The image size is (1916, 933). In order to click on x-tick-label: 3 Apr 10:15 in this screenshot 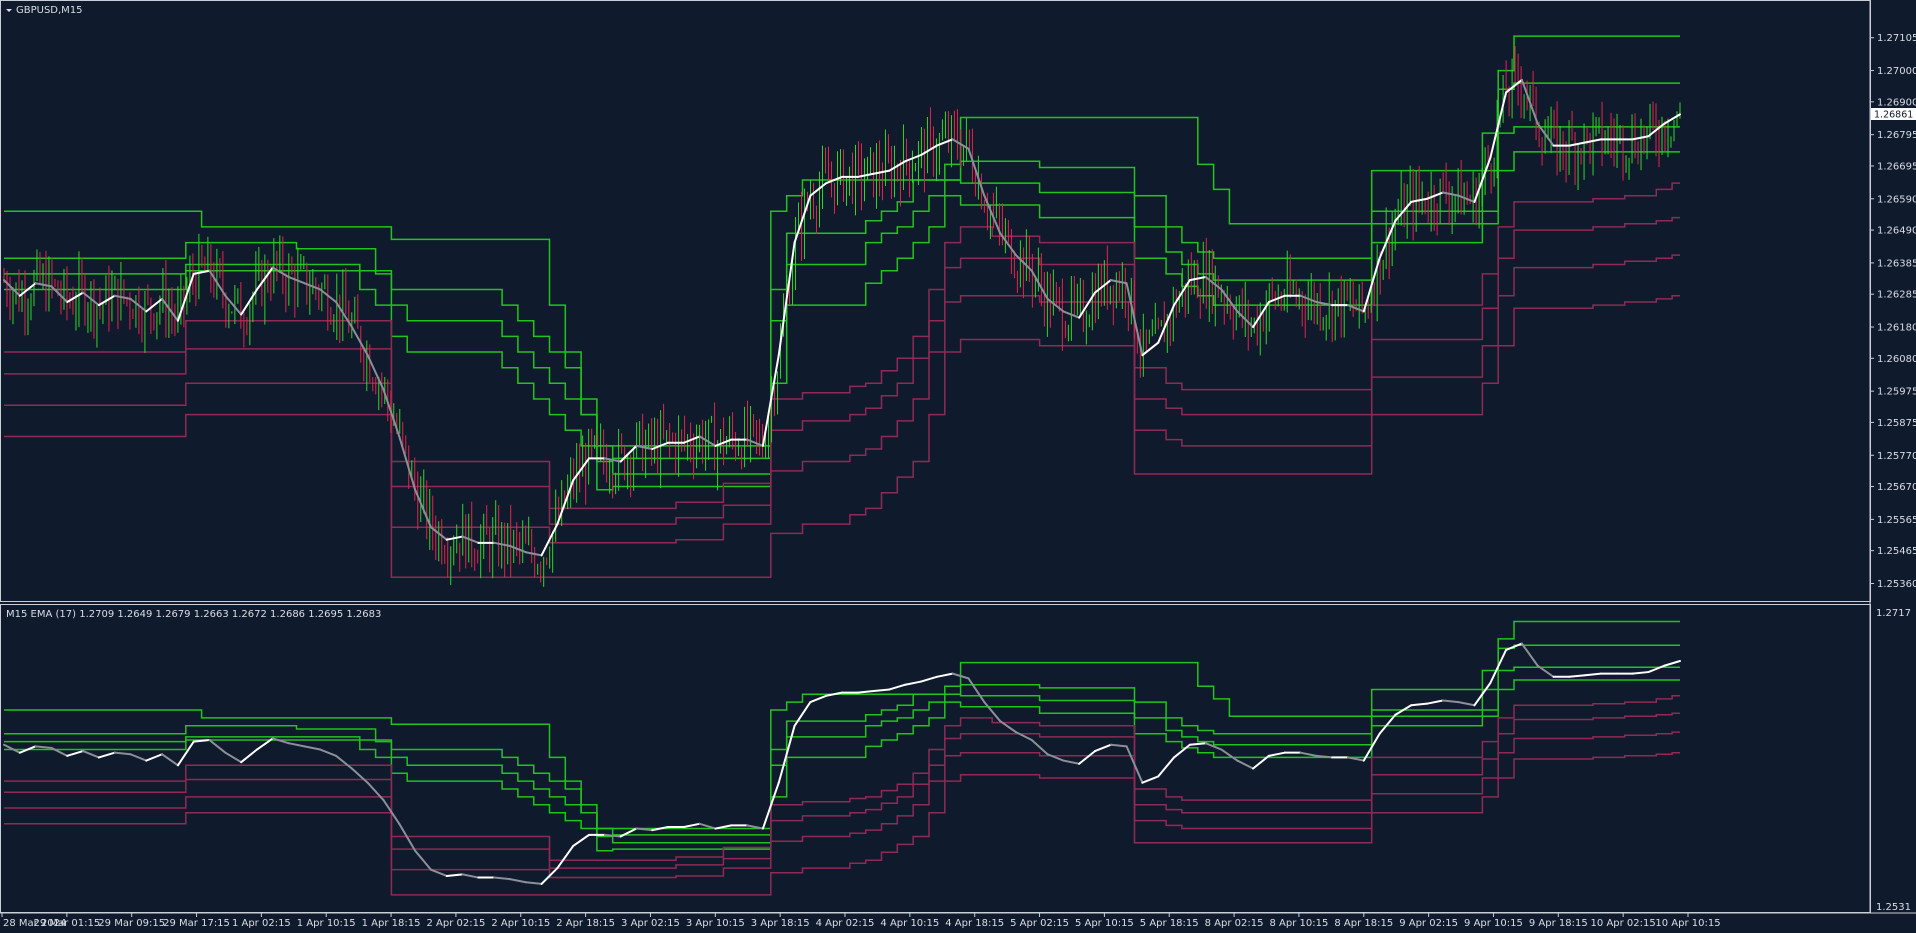, I will do `click(715, 923)`.